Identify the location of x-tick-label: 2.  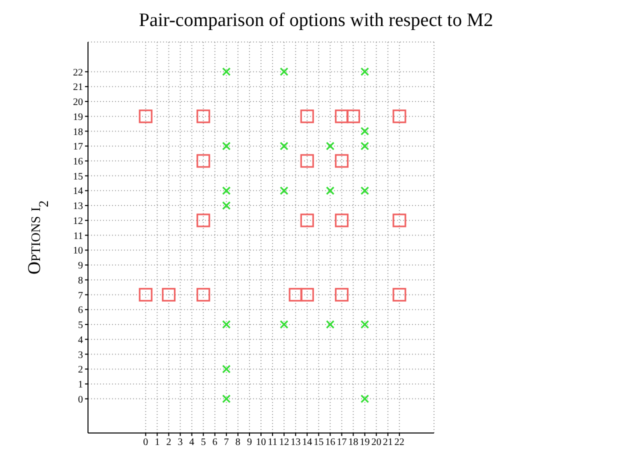
(169, 442).